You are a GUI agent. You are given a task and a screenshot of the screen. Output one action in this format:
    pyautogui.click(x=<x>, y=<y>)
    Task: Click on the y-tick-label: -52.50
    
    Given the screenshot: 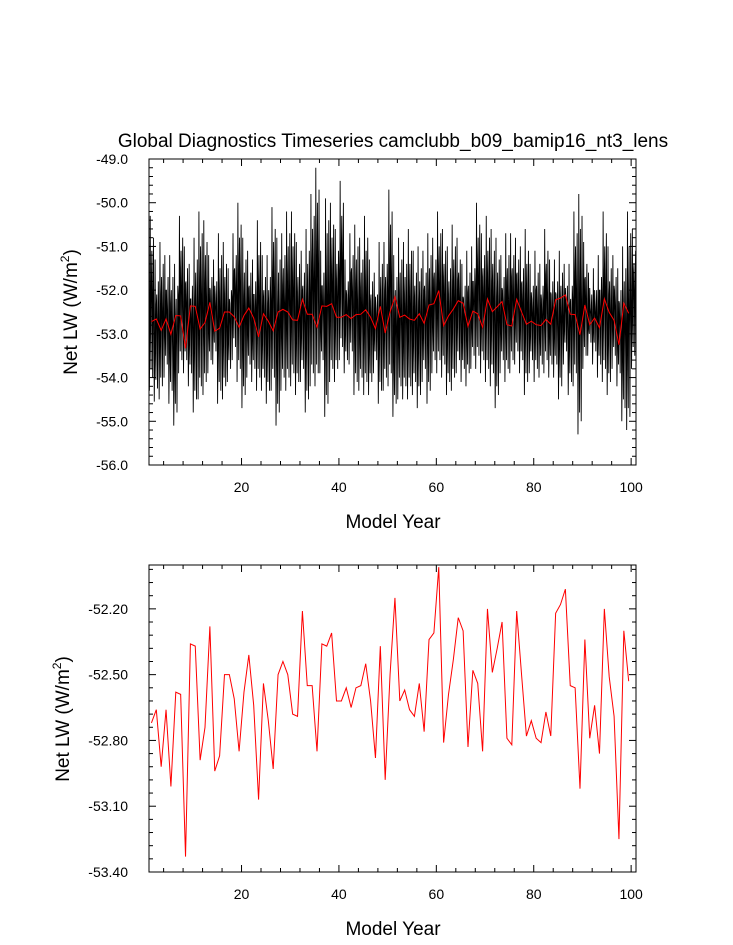 What is the action you would take?
    pyautogui.click(x=108, y=675)
    